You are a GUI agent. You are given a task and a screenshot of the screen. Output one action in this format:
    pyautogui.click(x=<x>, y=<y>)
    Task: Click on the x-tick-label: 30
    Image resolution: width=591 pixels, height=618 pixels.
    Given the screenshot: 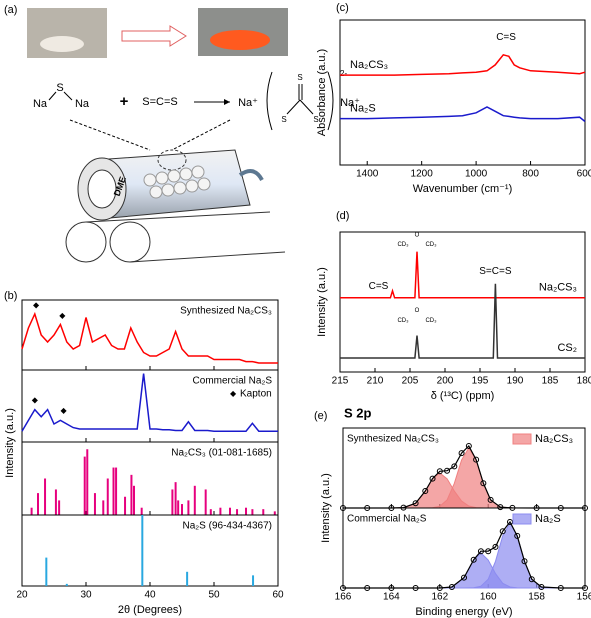 What is the action you would take?
    pyautogui.click(x=86, y=595)
    